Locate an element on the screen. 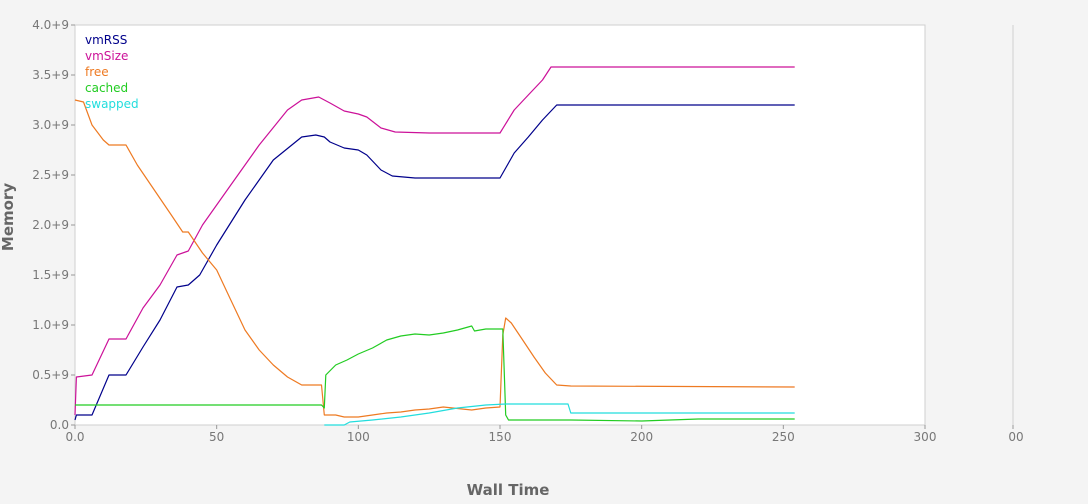 The width and height of the screenshot is (1088, 504). x-tick-label: 0.0 is located at coordinates (74, 437).